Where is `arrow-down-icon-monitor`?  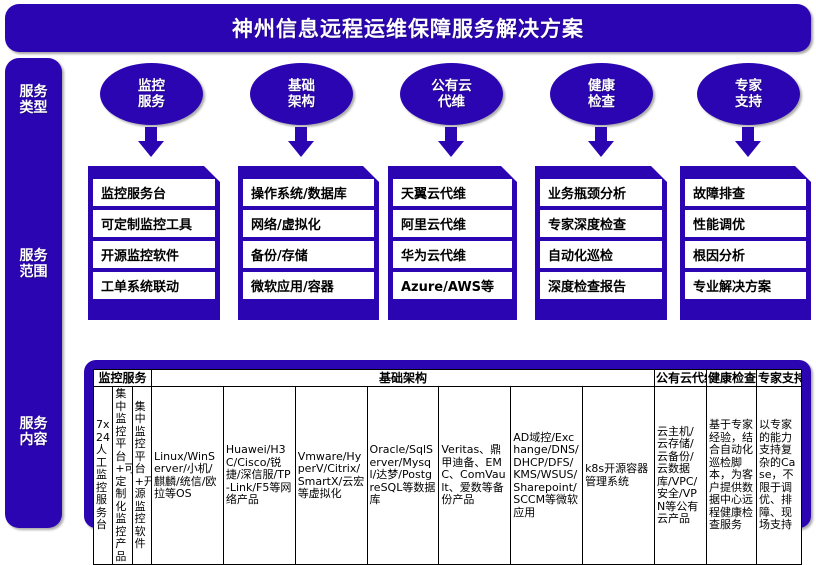
arrow-down-icon-monitor is located at coordinates (151, 142).